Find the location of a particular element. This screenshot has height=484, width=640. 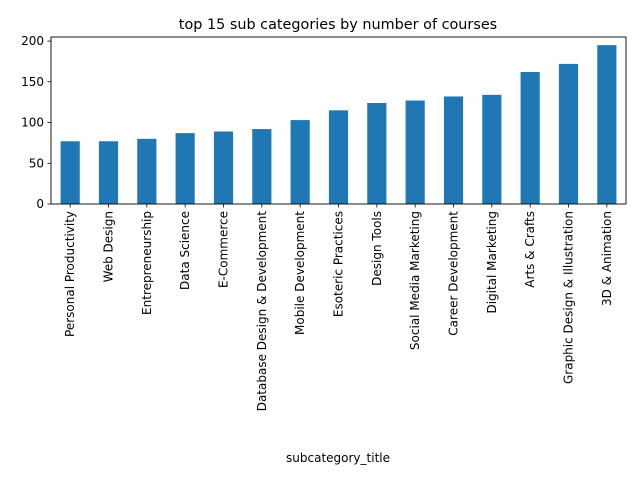

x-tick-label-7: Esoteric Practices is located at coordinates (339, 264).